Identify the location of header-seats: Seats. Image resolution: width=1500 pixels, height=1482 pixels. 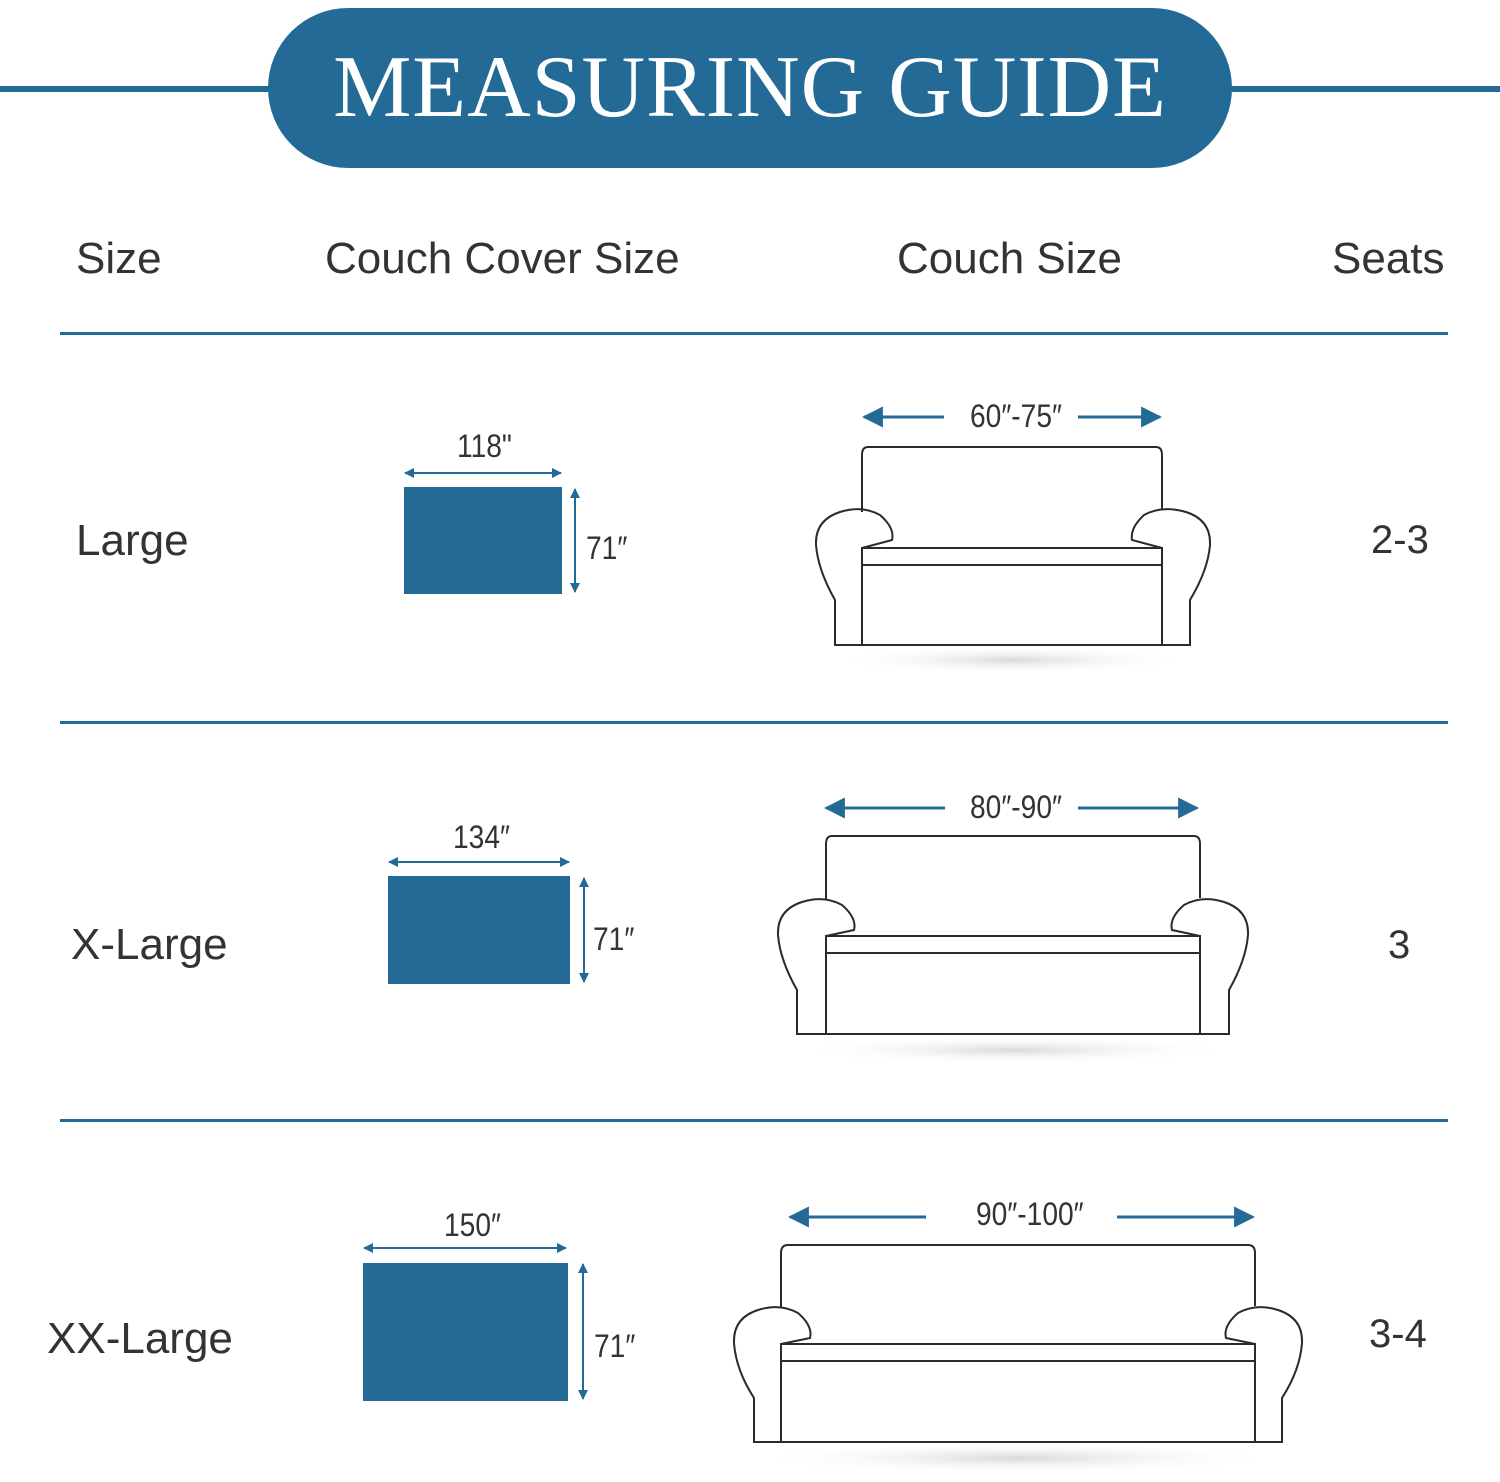
(1388, 258).